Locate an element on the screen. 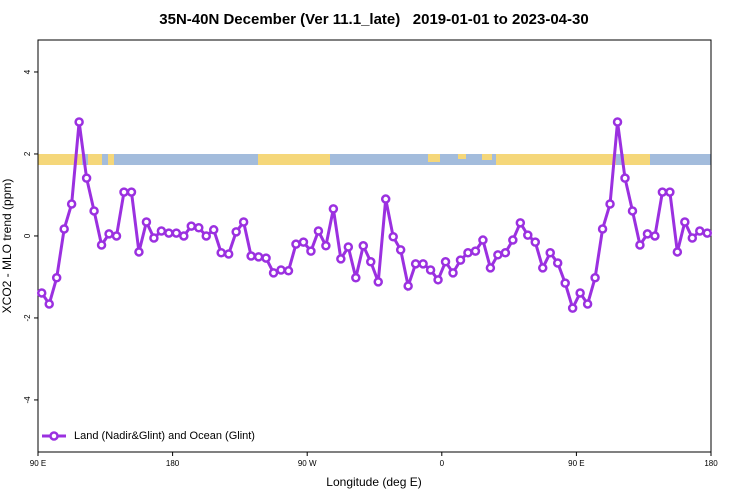  y-axis-label: XCO2 - MLO trend (ppm) is located at coordinates (7, 246).